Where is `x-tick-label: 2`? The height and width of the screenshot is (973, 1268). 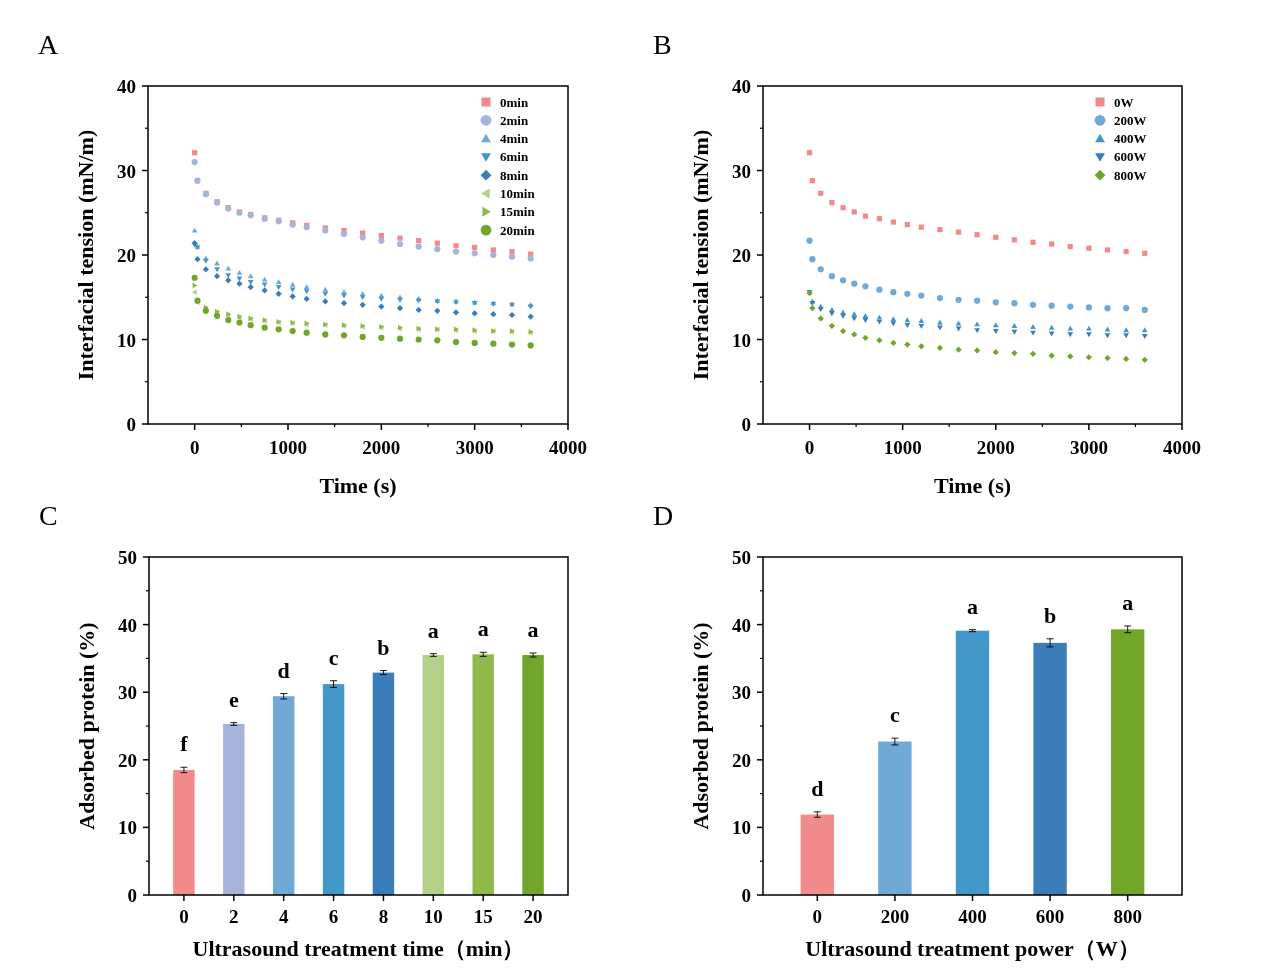
x-tick-label: 2 is located at coordinates (234, 916).